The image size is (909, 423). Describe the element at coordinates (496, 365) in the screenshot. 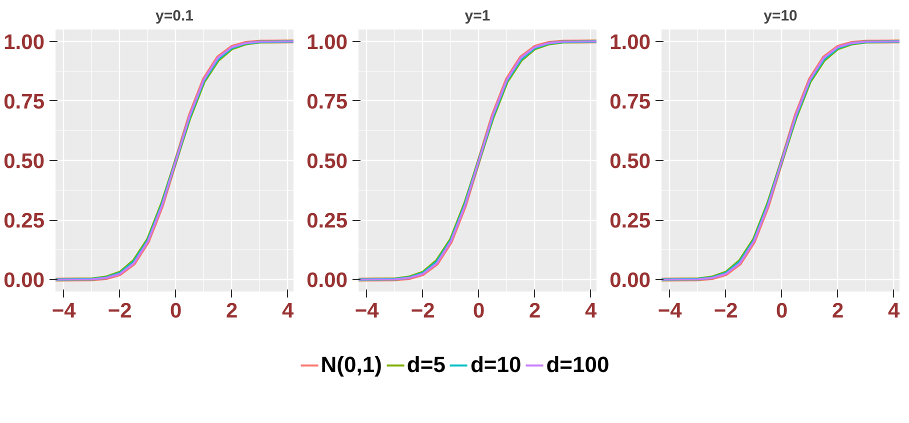

I see `legend-label: d=10` at that location.